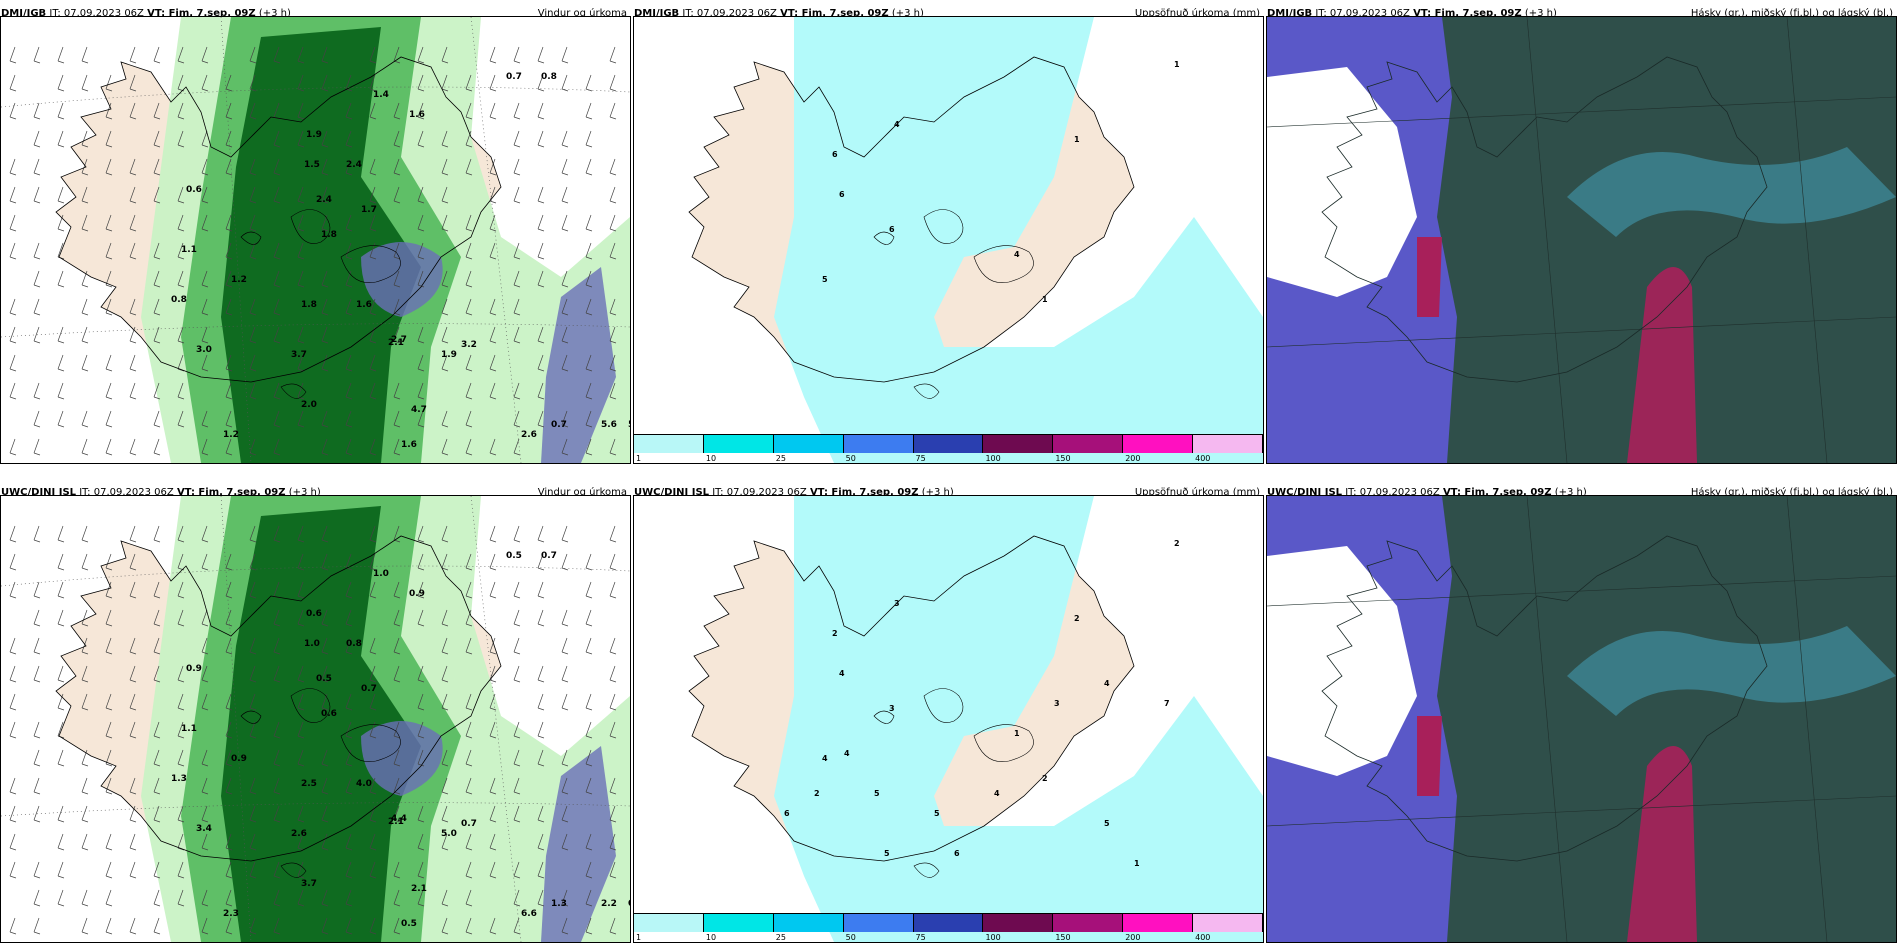  What do you see at coordinates (578, 365) in the screenshot?
I see `precip-core-east` at bounding box center [578, 365].